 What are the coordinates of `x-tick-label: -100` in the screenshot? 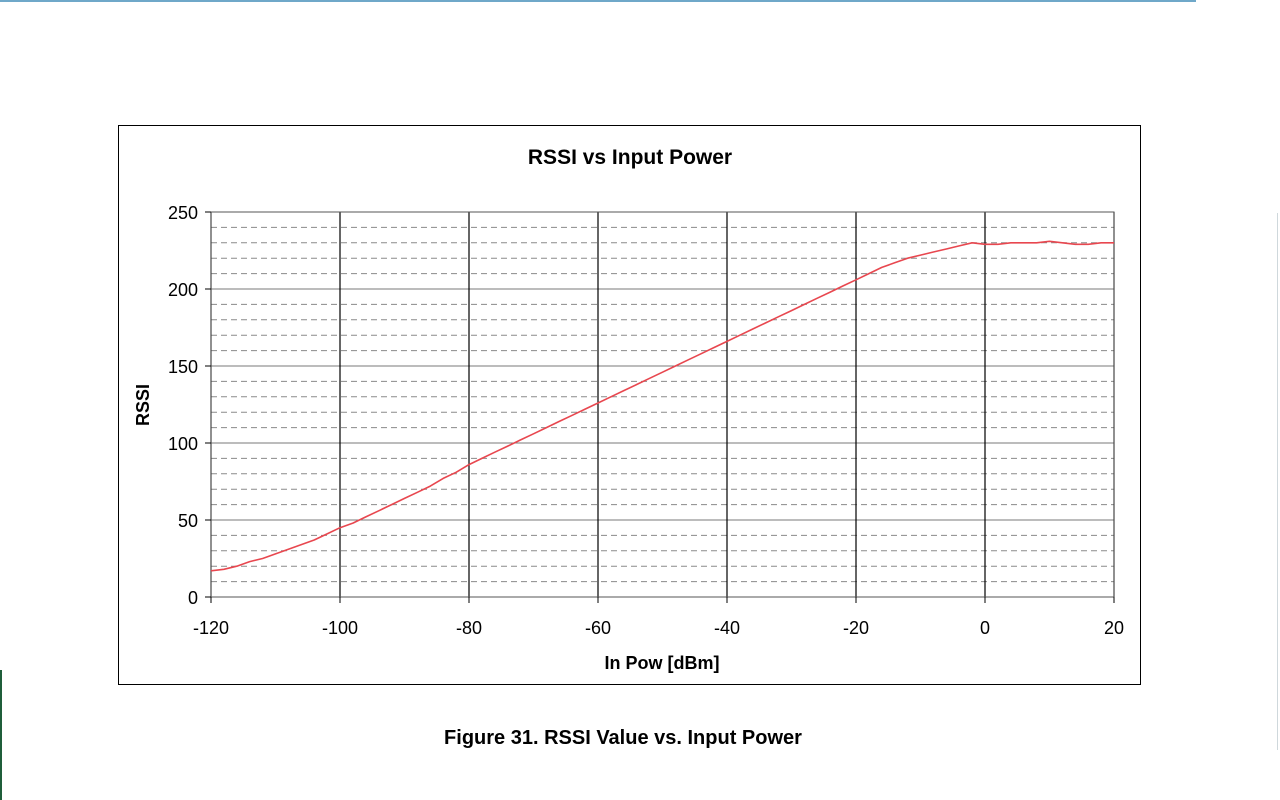 It's located at (340, 628).